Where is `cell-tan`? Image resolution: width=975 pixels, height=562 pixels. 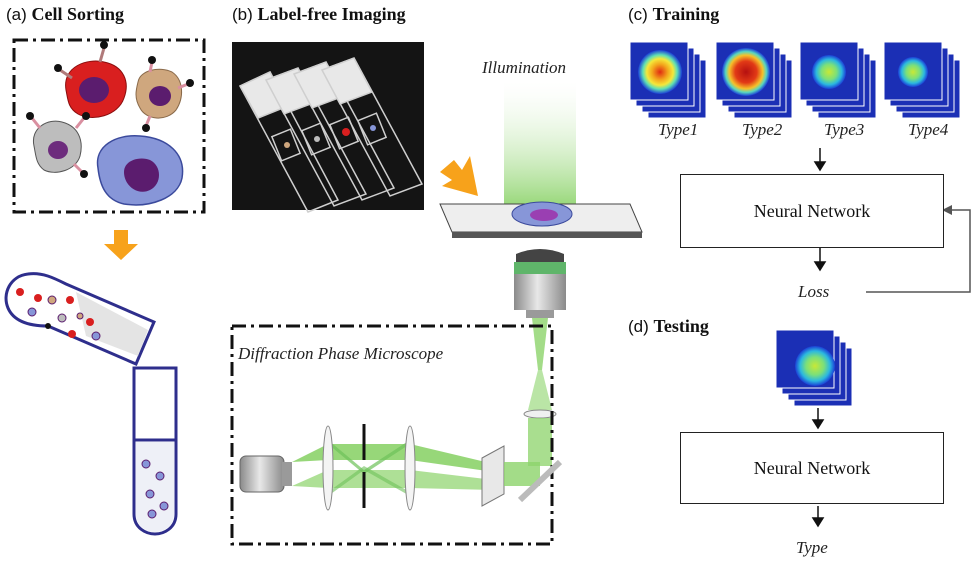 cell-tan is located at coordinates (164, 94).